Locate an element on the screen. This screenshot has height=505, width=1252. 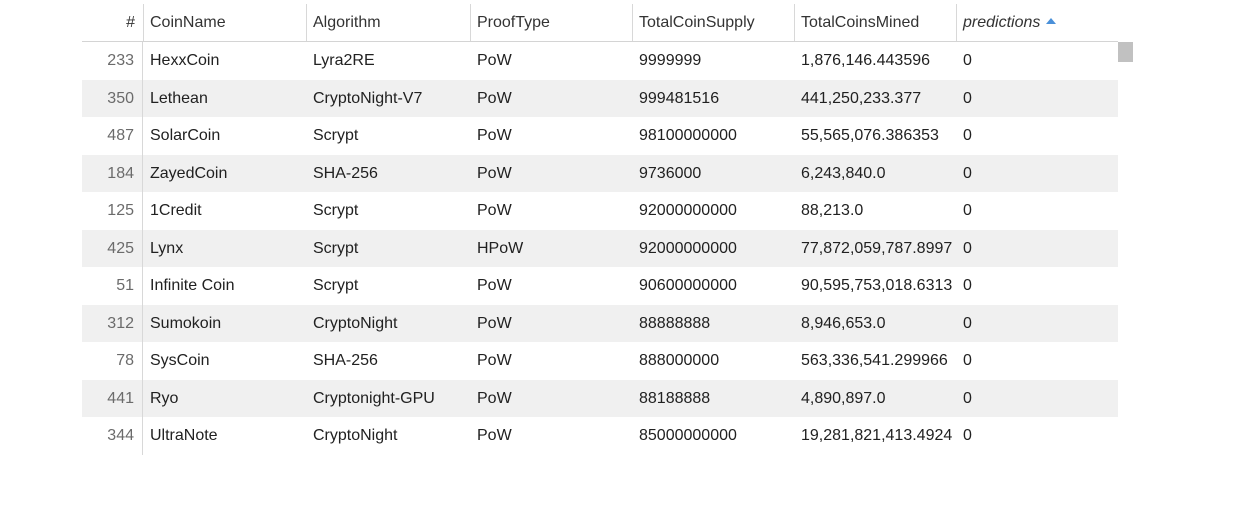
cell-index: 184 is located at coordinates (112, 173).